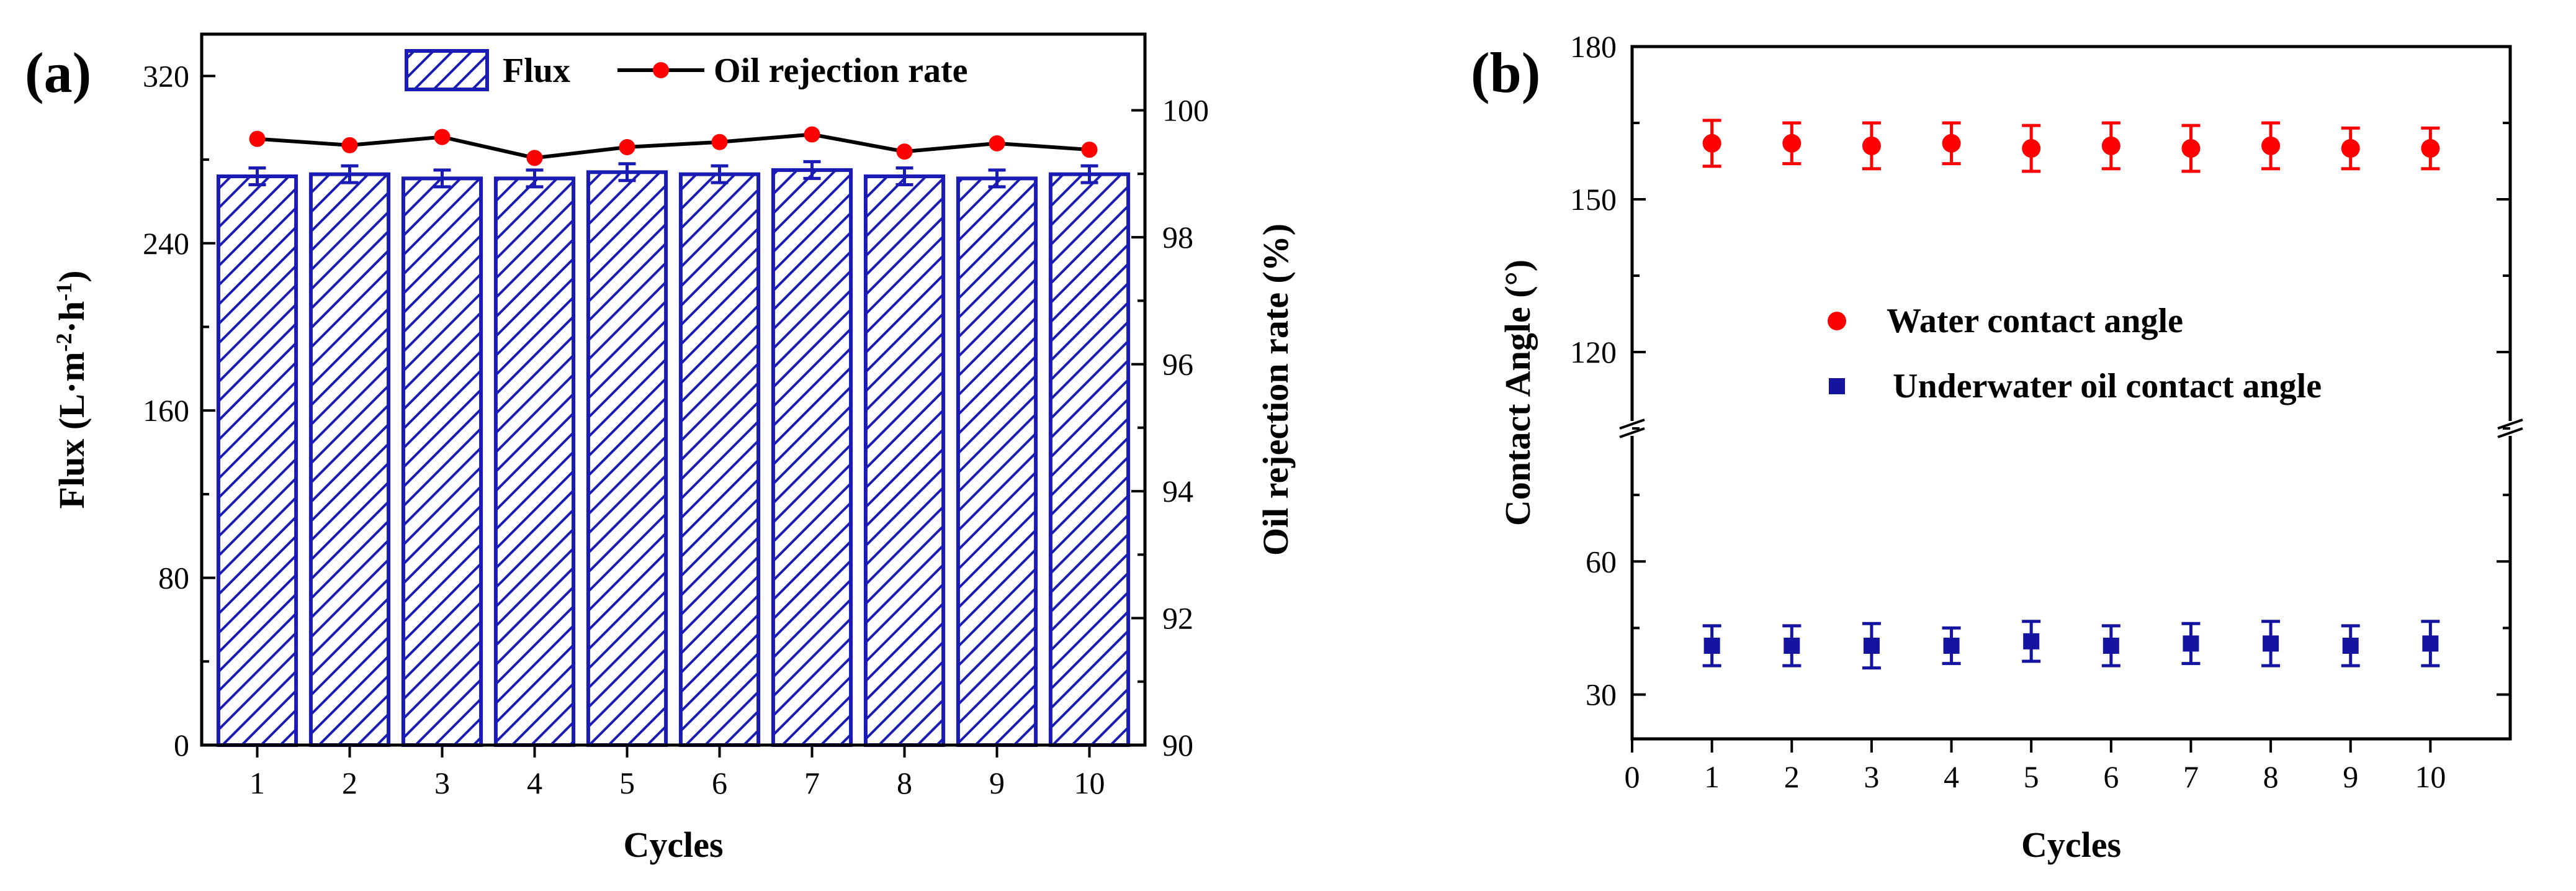 The image size is (2576, 891). Describe the element at coordinates (1177, 745) in the screenshot. I see `right-tick-label-90: 90` at that location.